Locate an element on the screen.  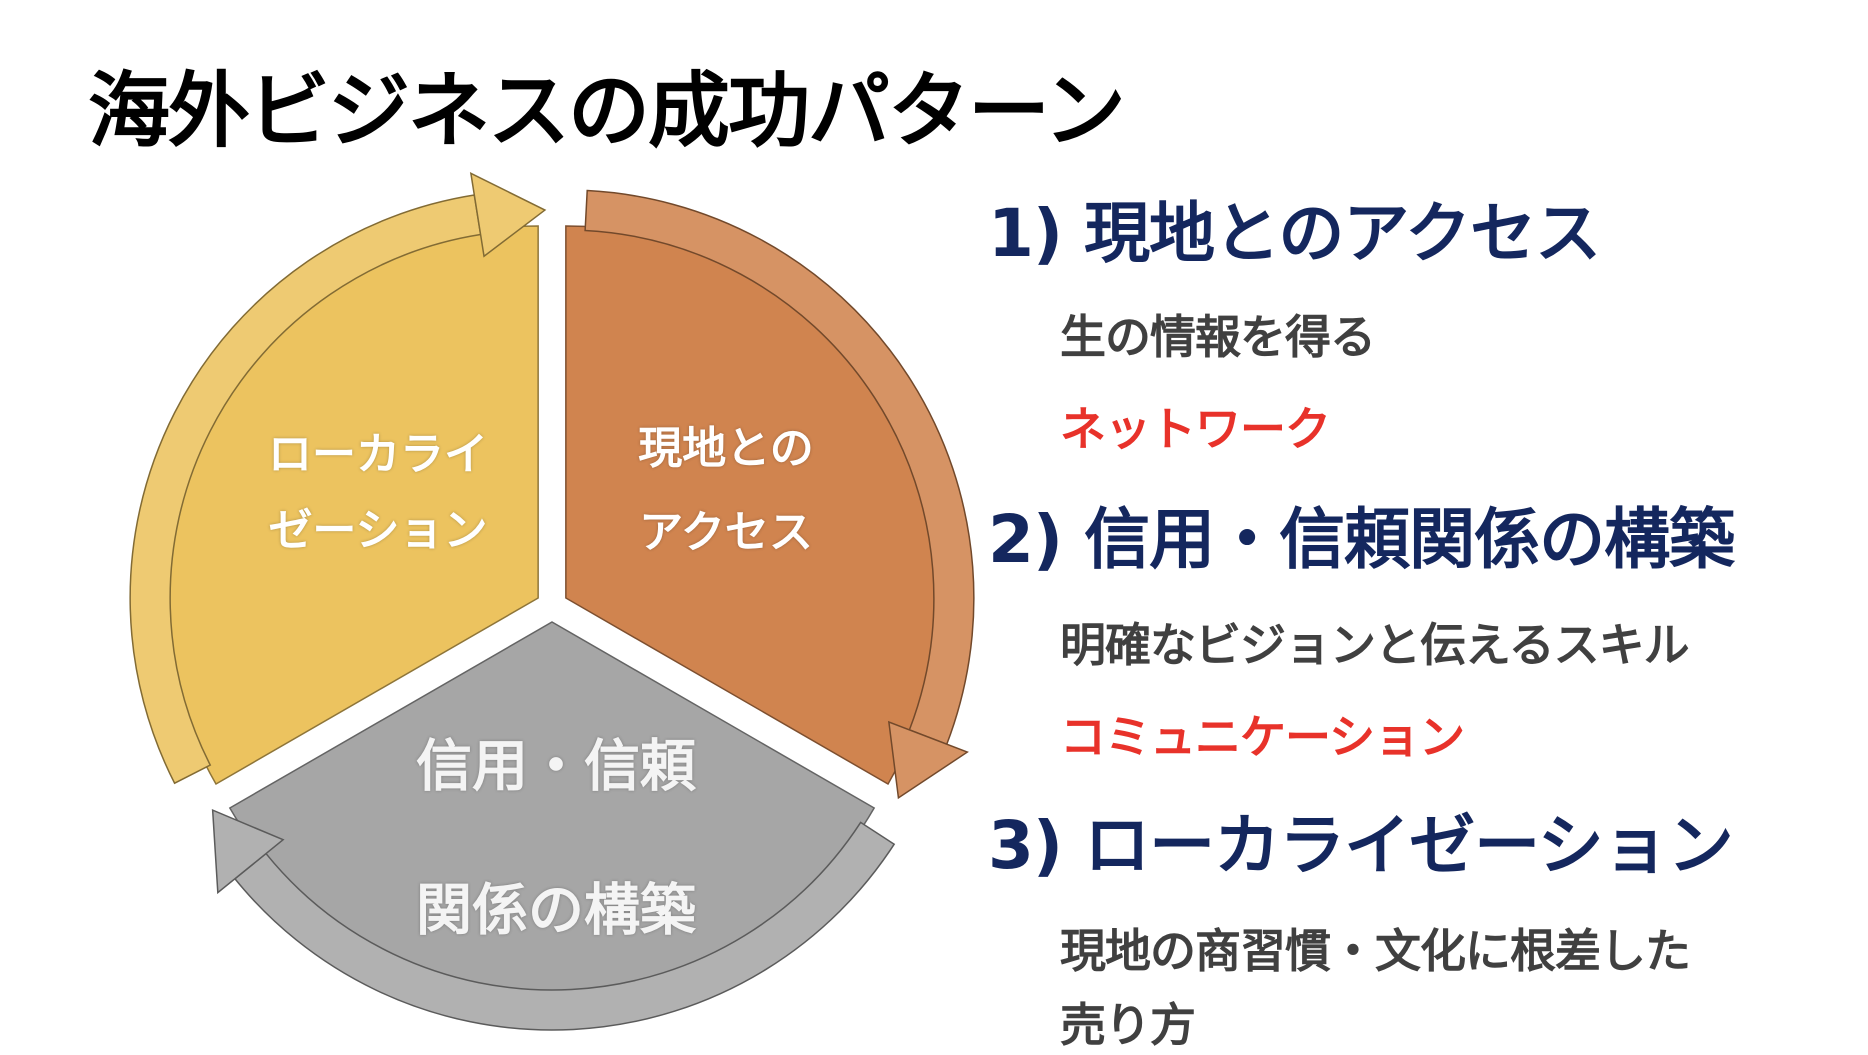
segment-access-label-line2: アクセス is located at coordinates (726, 532).